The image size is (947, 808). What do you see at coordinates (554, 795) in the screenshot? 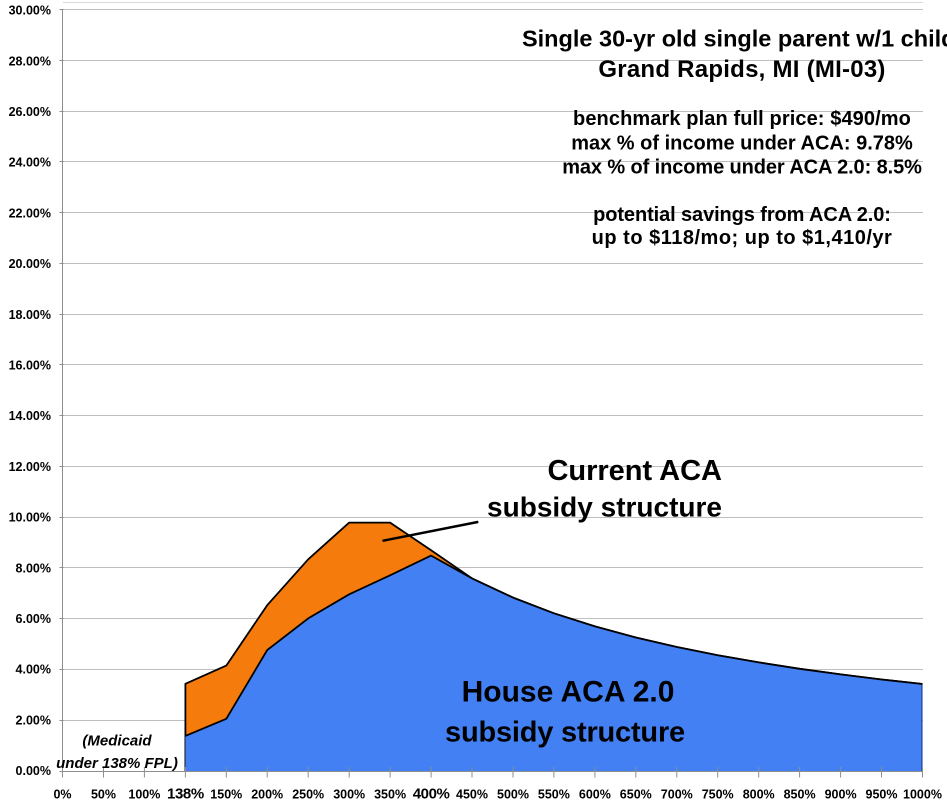
I see `svg-text: 550%` at bounding box center [554, 795].